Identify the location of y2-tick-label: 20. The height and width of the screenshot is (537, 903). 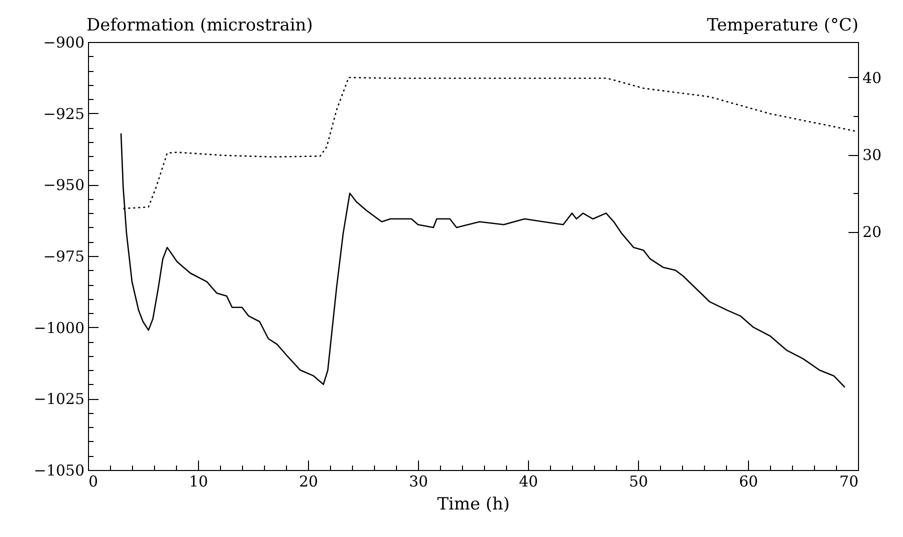
(872, 232).